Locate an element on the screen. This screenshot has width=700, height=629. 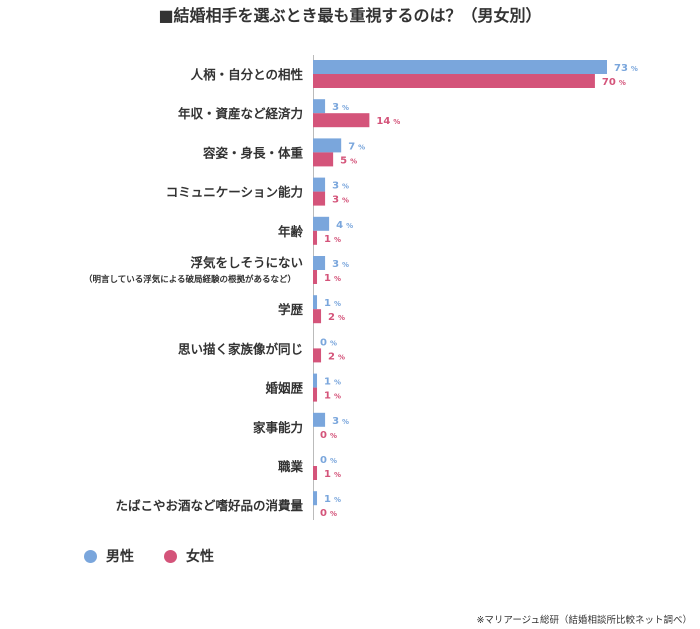
legend-swatch-female is located at coordinates (170, 556).